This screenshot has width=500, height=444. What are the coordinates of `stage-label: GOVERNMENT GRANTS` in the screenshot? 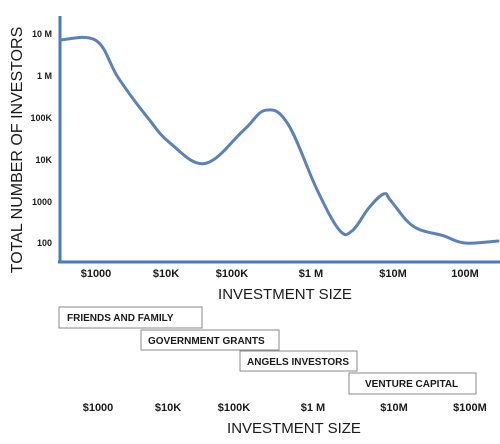 It's located at (206, 341).